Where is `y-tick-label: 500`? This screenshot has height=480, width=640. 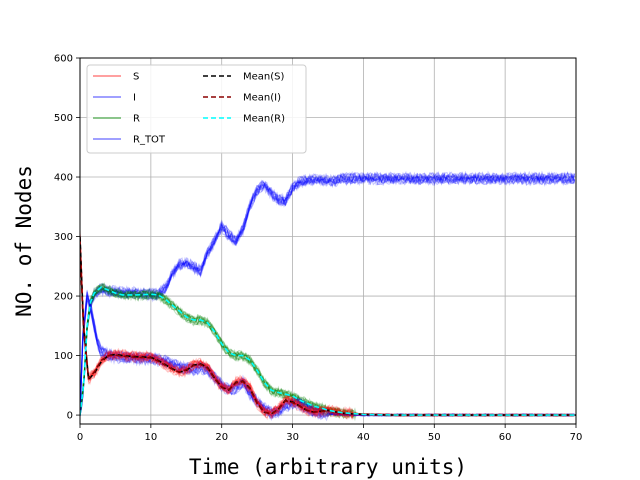
y-tick-label: 500 is located at coordinates (63, 118).